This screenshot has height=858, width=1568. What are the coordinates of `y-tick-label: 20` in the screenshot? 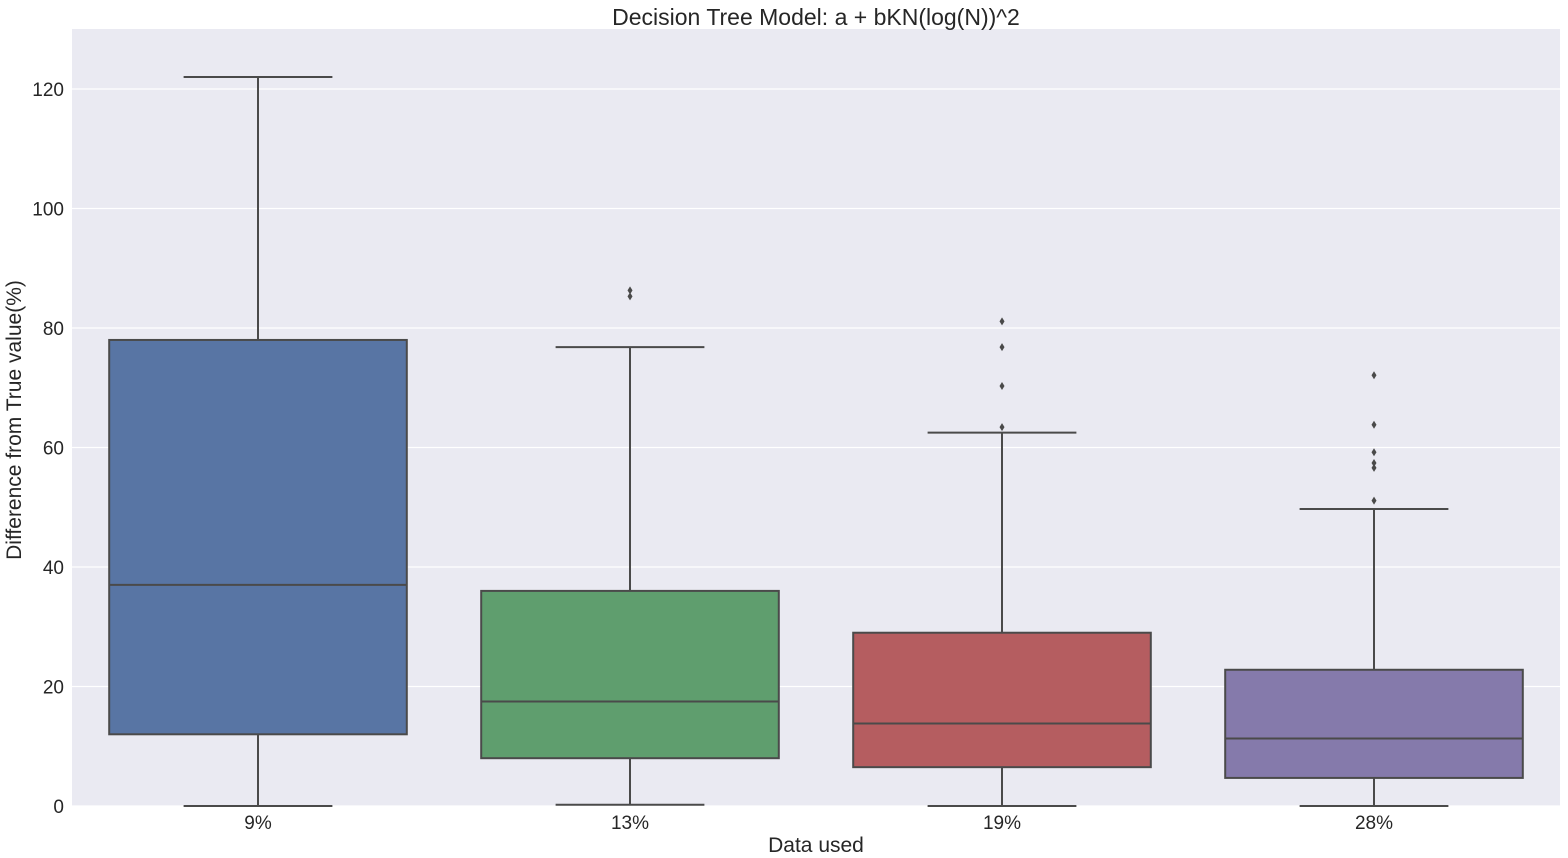 It's located at (53, 688).